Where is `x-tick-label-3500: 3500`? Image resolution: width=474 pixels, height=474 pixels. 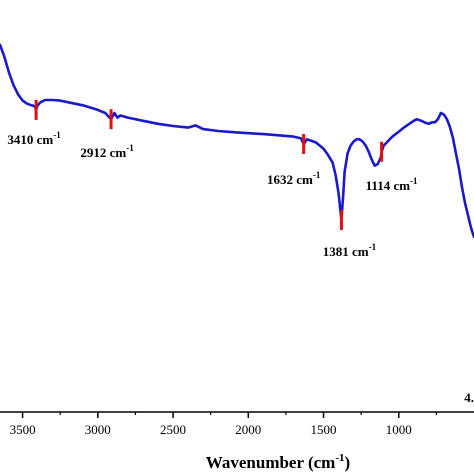
x-tick-label-3500: 3500 is located at coordinates (23, 429).